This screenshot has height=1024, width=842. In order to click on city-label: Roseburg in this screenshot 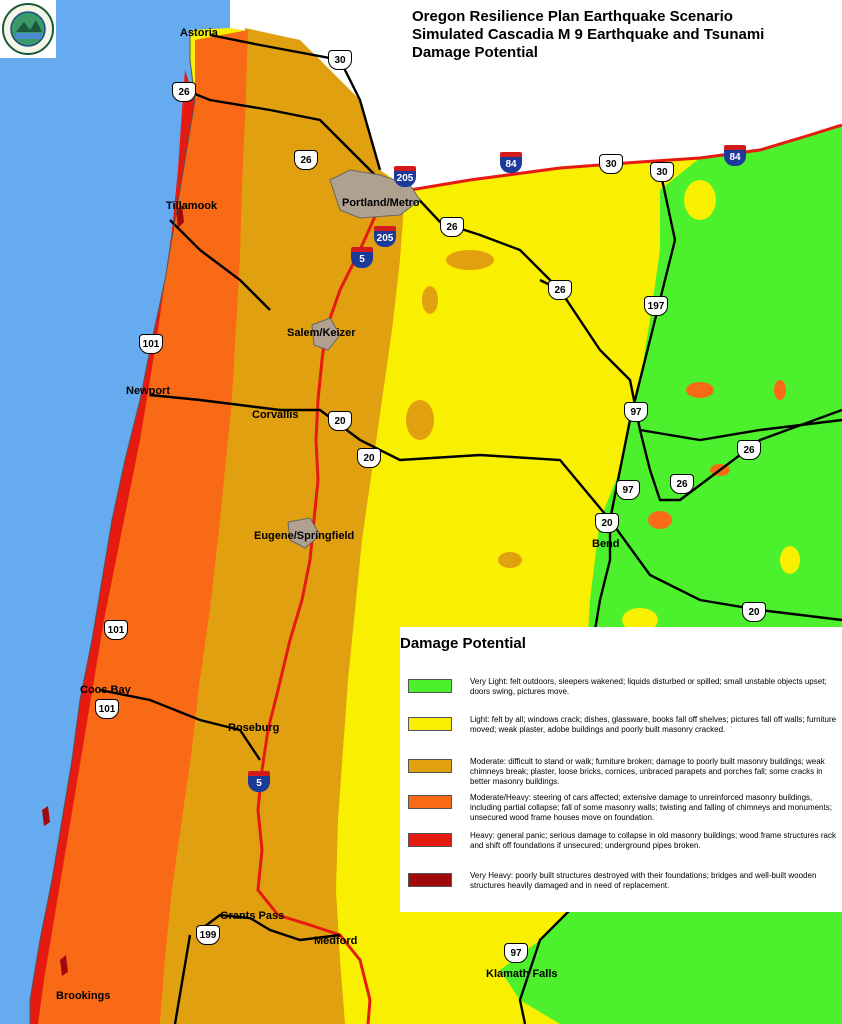, I will do `click(254, 728)`.